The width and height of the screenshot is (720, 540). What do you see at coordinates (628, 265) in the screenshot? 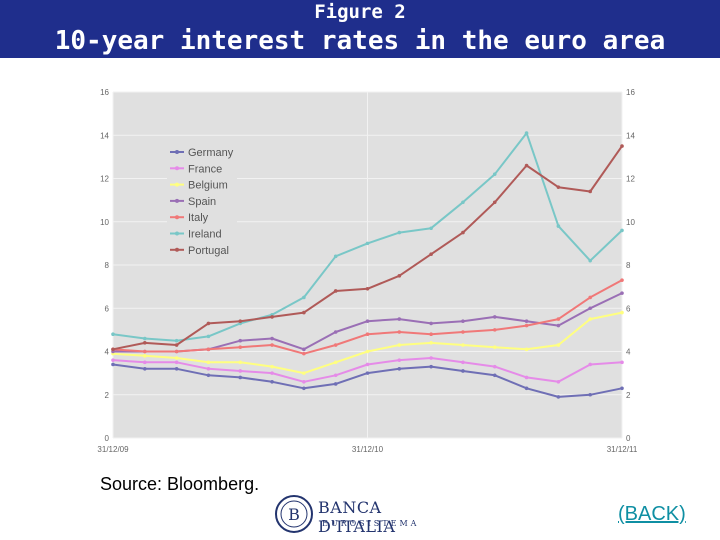
I see `y-tick-label-right: 8` at bounding box center [628, 265].